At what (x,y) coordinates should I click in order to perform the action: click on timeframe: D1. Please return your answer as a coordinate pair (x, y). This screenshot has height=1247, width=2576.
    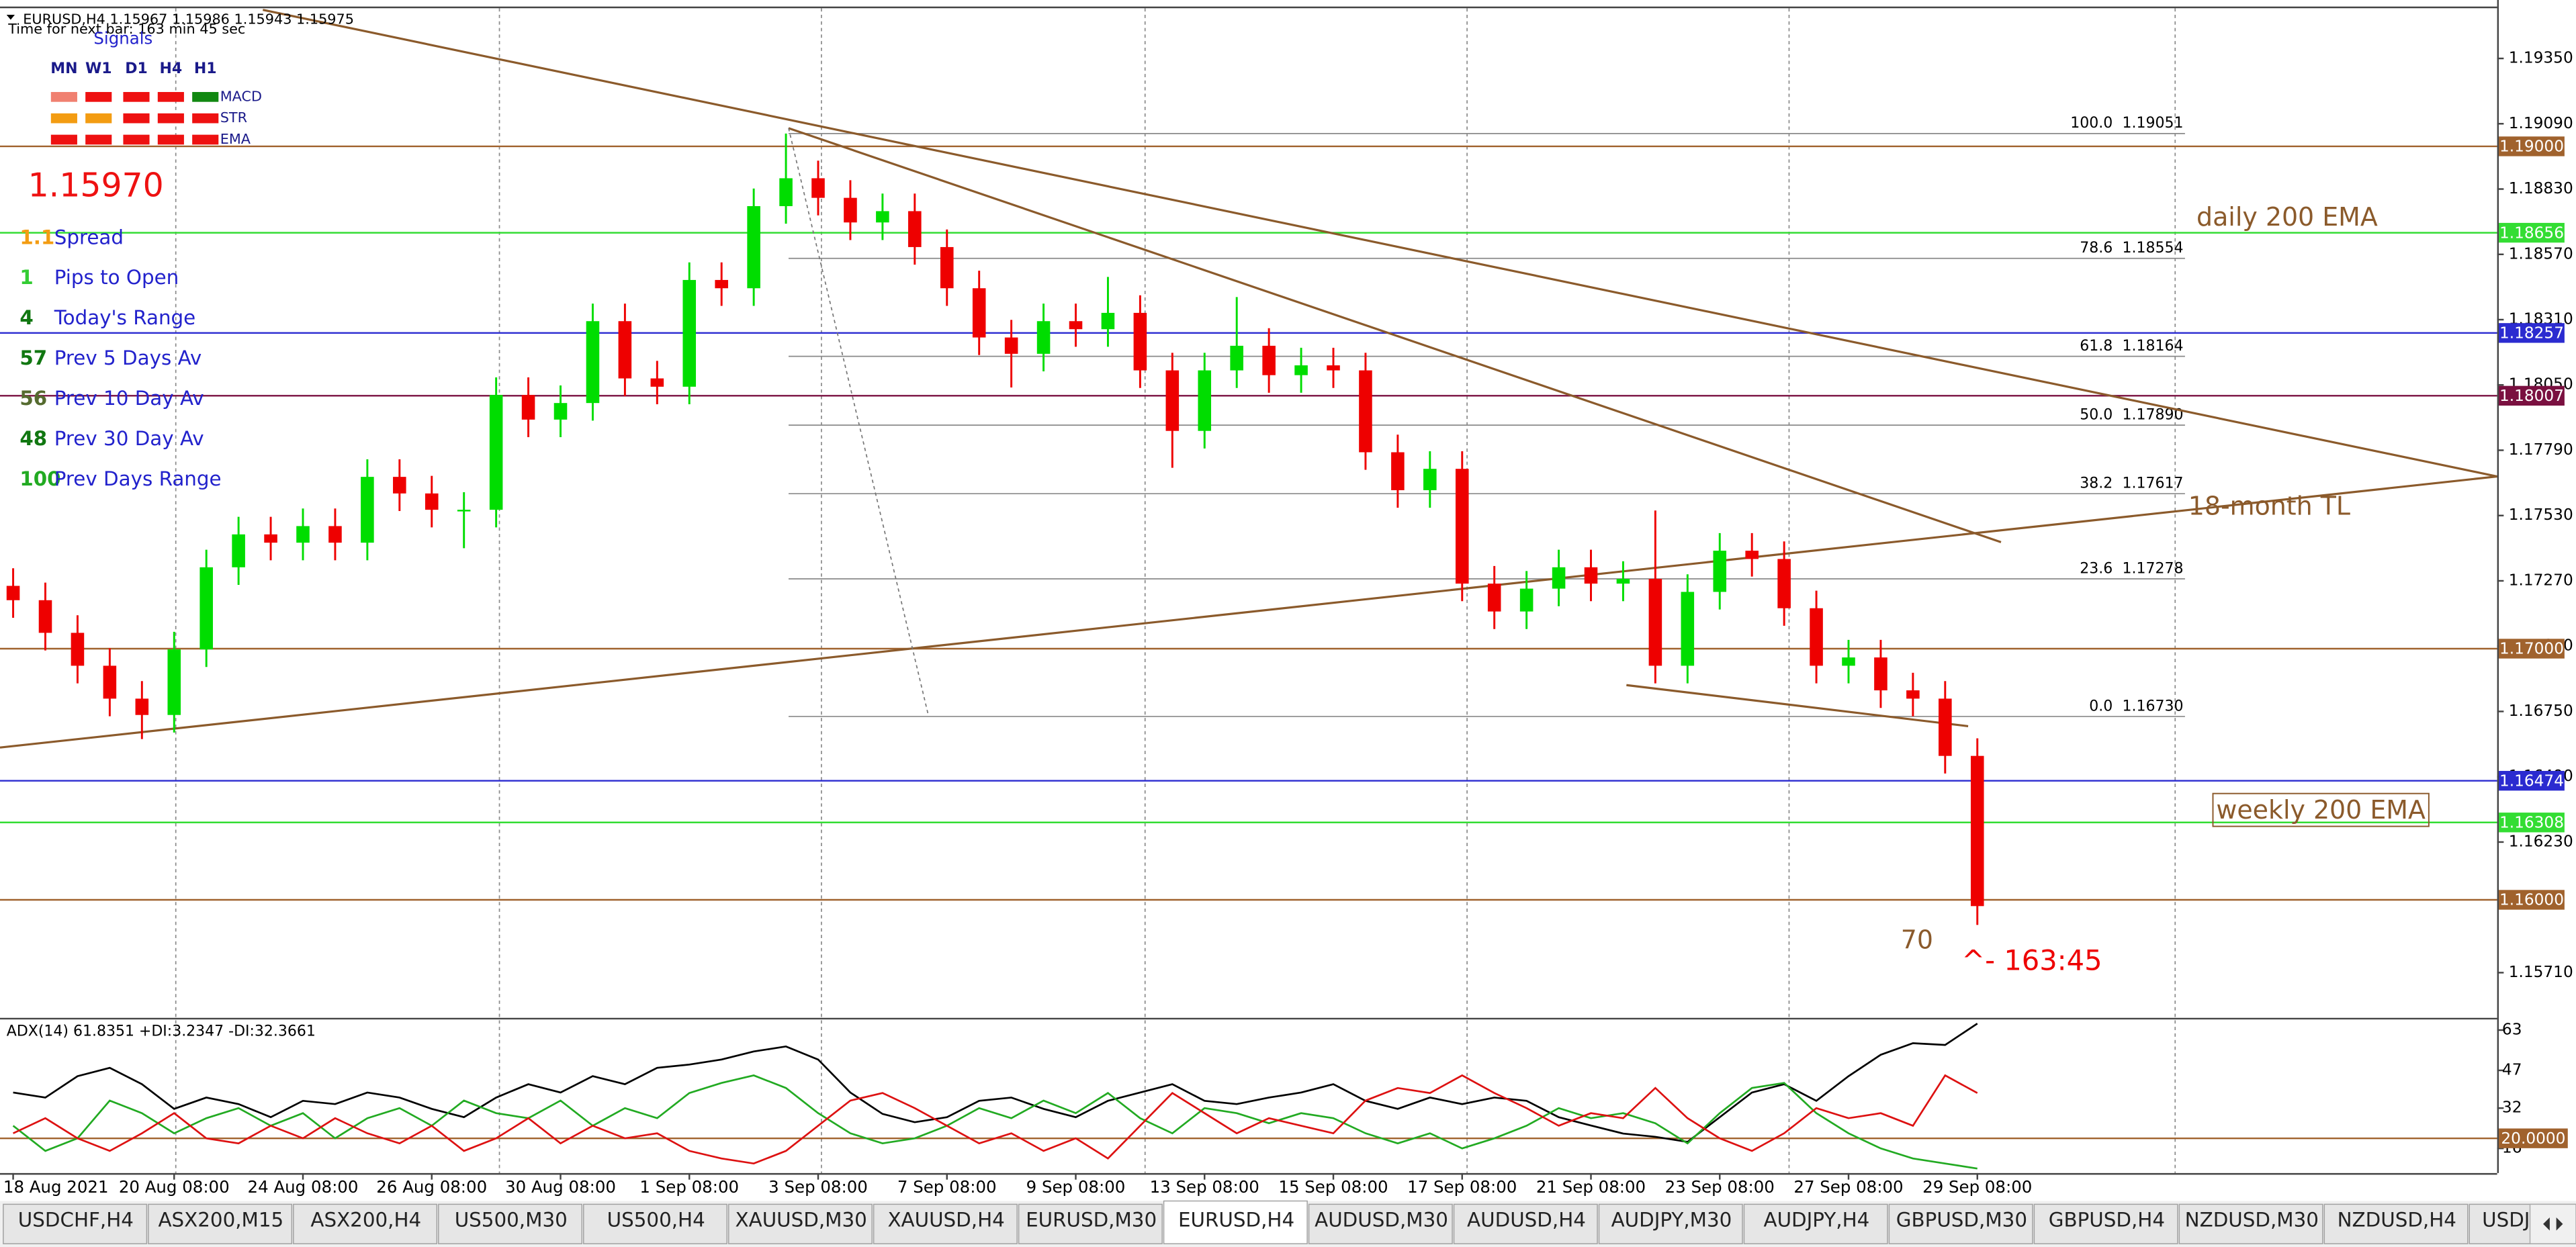
    Looking at the image, I should click on (136, 68).